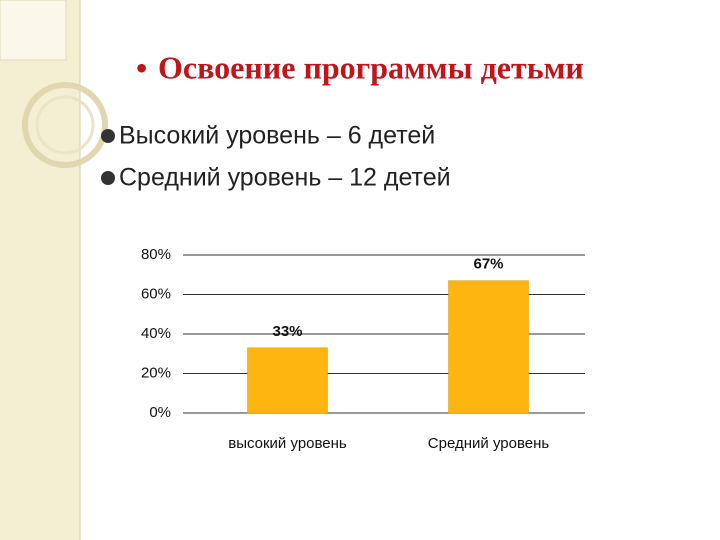  I want to click on x-tick-label: Средний уровень, so click(489, 443).